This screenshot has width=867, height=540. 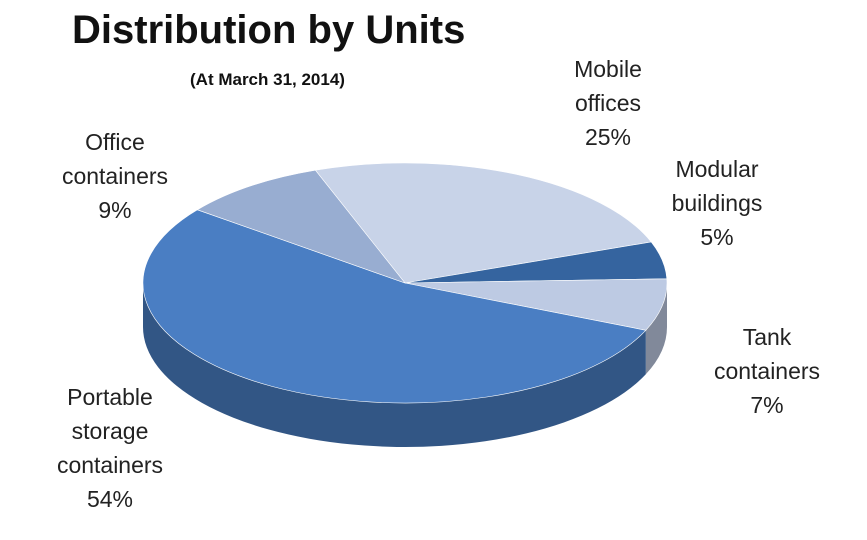 What do you see at coordinates (115, 210) in the screenshot?
I see `label-office-containers-percent: 9%` at bounding box center [115, 210].